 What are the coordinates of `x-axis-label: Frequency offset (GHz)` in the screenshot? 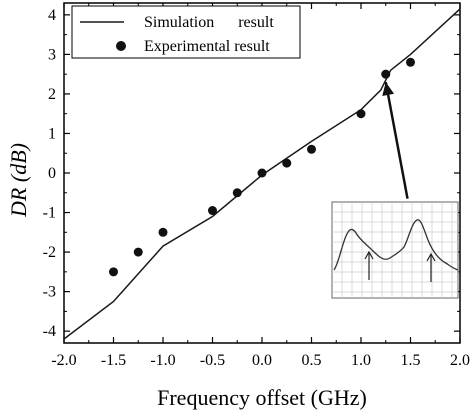 It's located at (262, 397).